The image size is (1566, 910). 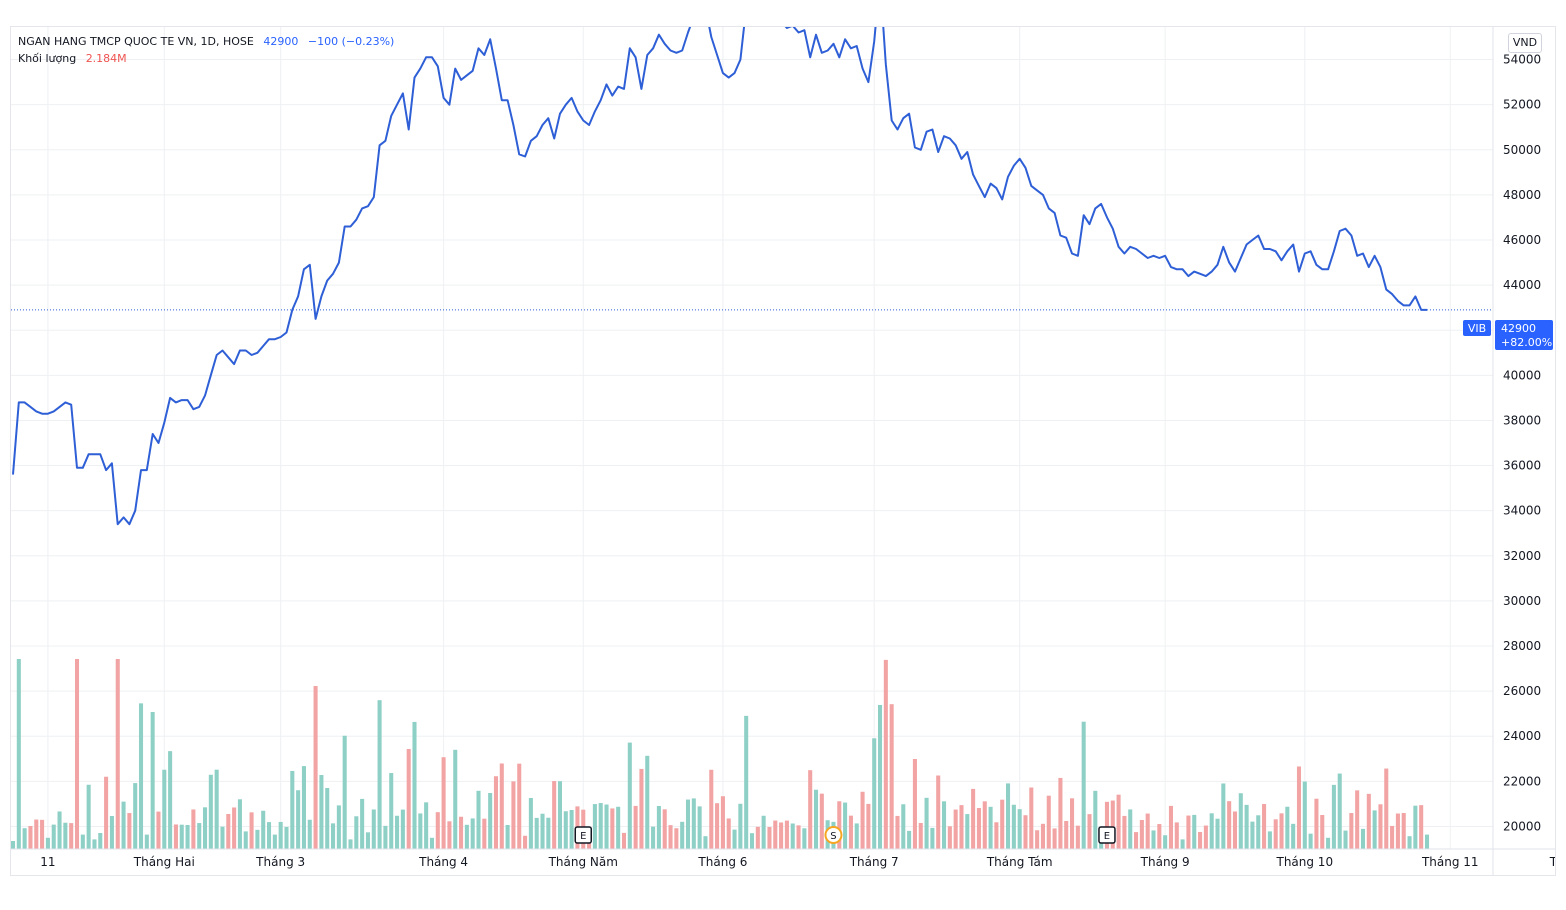 What do you see at coordinates (1525, 43) in the screenshot?
I see `currency-button: VND` at bounding box center [1525, 43].